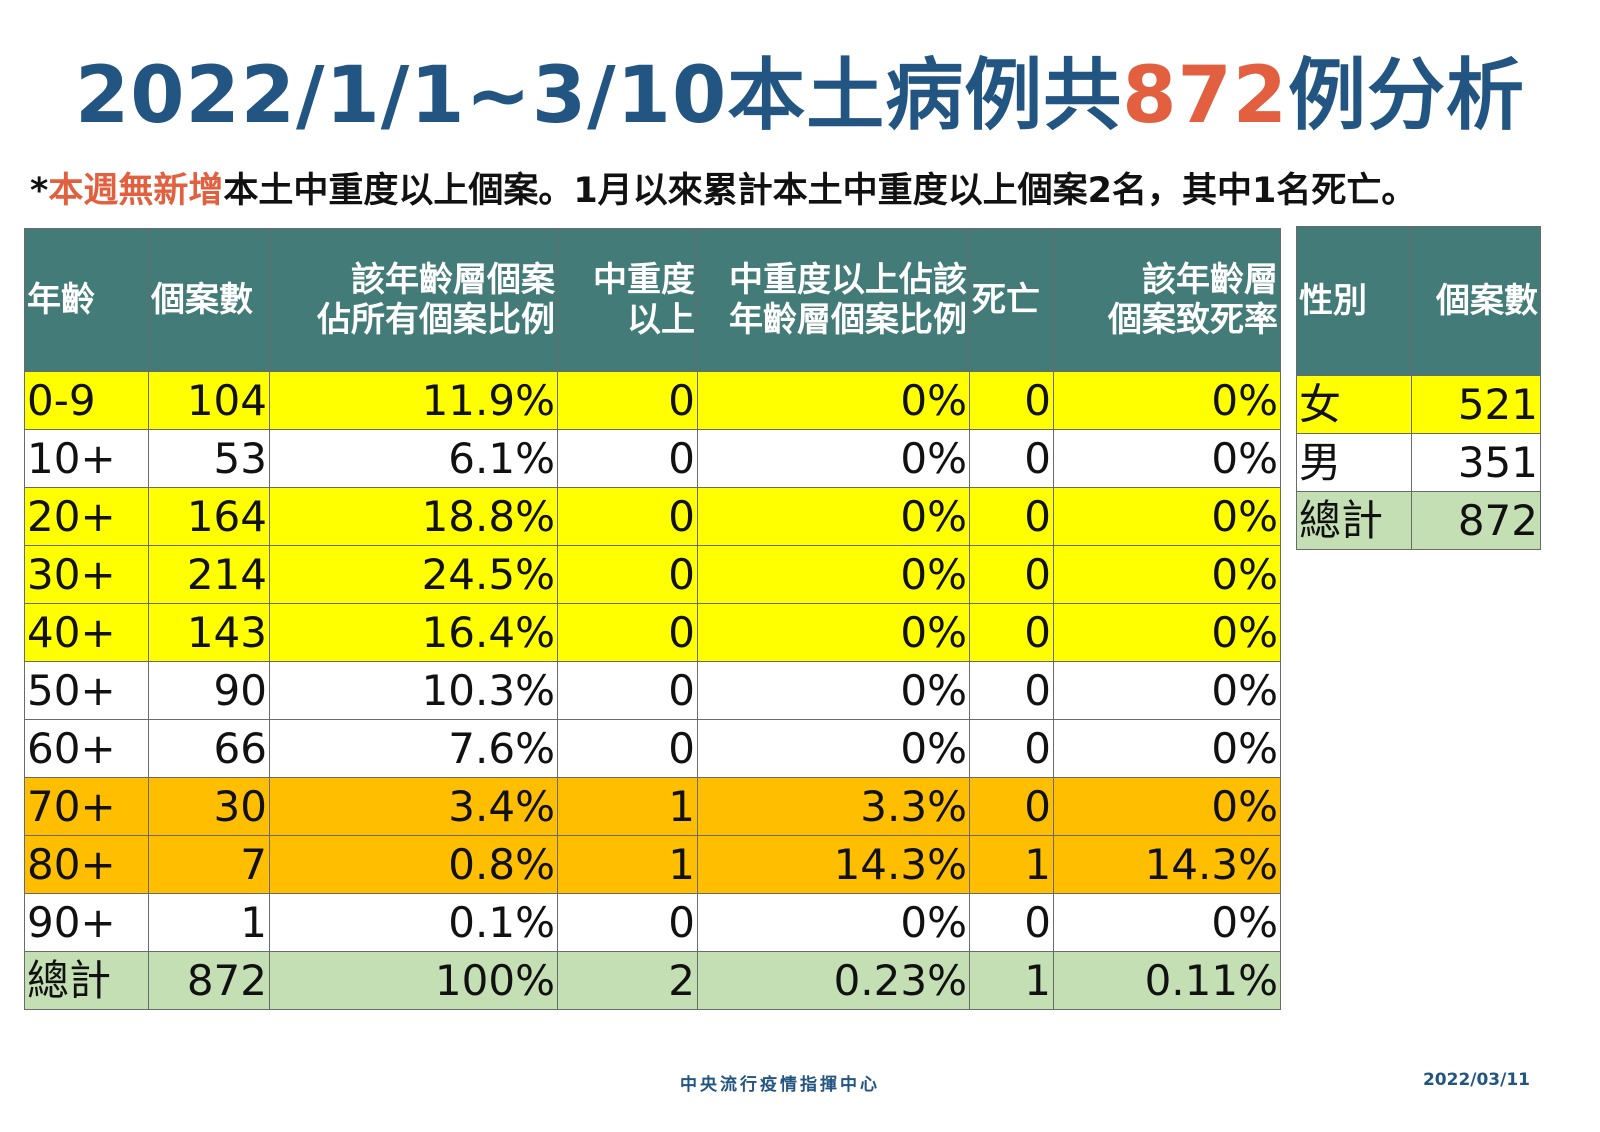 This screenshot has height=1132, width=1600. Describe the element at coordinates (86, 632) in the screenshot. I see `cell-age: 40+` at that location.